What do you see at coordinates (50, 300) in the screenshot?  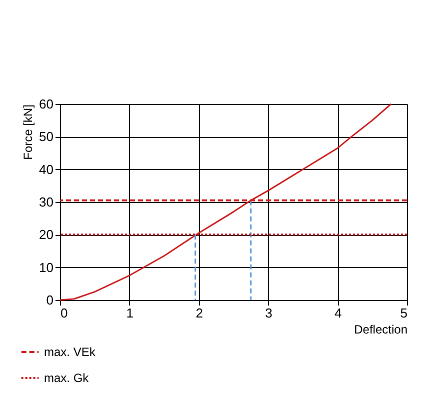 I see `y-tick-label: 0` at bounding box center [50, 300].